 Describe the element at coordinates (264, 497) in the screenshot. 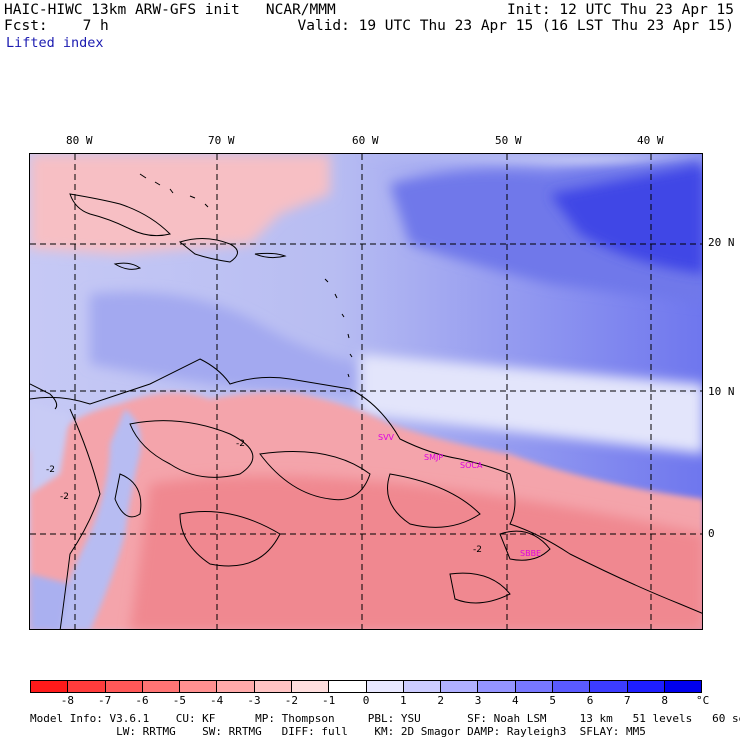

I see `contour-labels: -2 -2 -2 -2` at that location.